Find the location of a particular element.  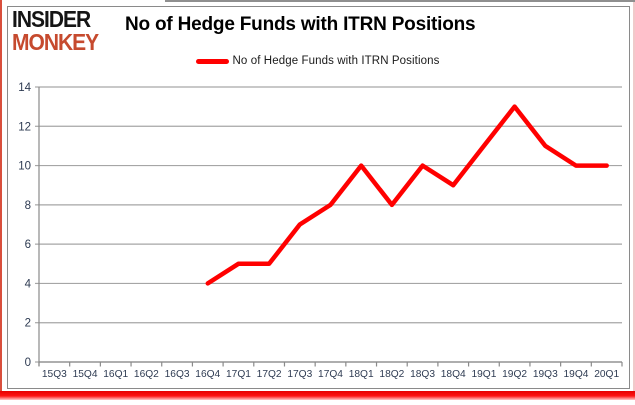

legend: No of Hedge Funds with ITRN Positions is located at coordinates (317, 61).